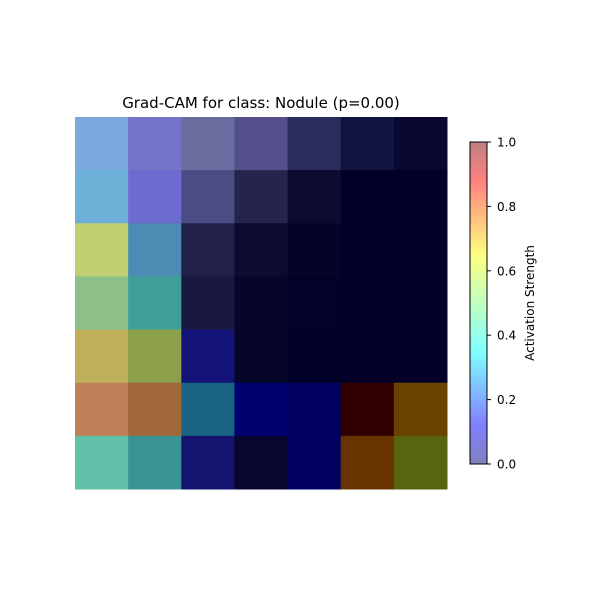 This screenshot has width=600, height=600. What do you see at coordinates (478, 303) in the screenshot?
I see `colorbar` at bounding box center [478, 303].